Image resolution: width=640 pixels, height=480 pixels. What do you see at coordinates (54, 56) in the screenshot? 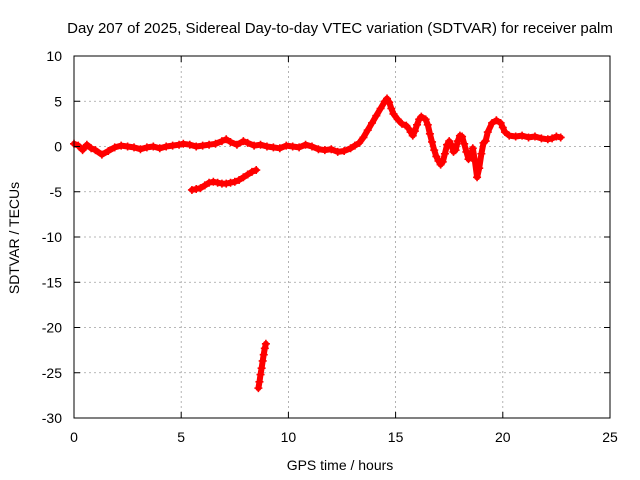
I see `y-tick-label: 10` at bounding box center [54, 56].